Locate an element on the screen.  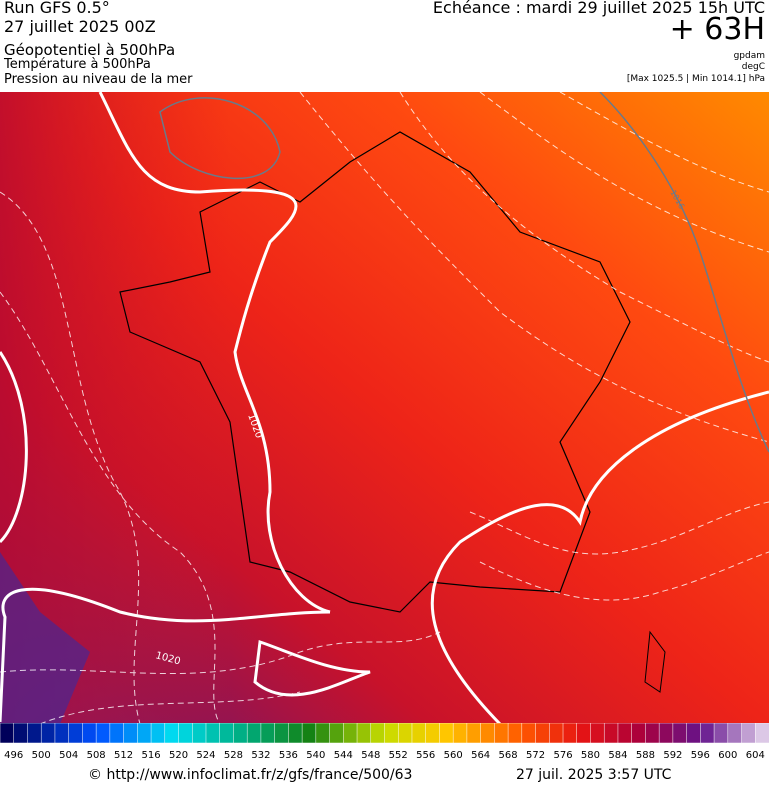
cold-area is located at coordinates (45, 638).